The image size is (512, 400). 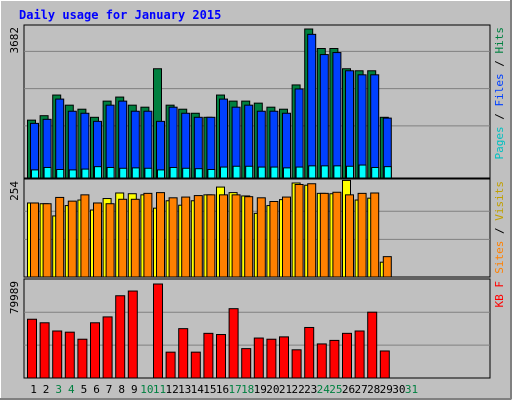 What do you see at coordinates (499, 40) in the screenshot?
I see `legend-entry: Hits` at bounding box center [499, 40].